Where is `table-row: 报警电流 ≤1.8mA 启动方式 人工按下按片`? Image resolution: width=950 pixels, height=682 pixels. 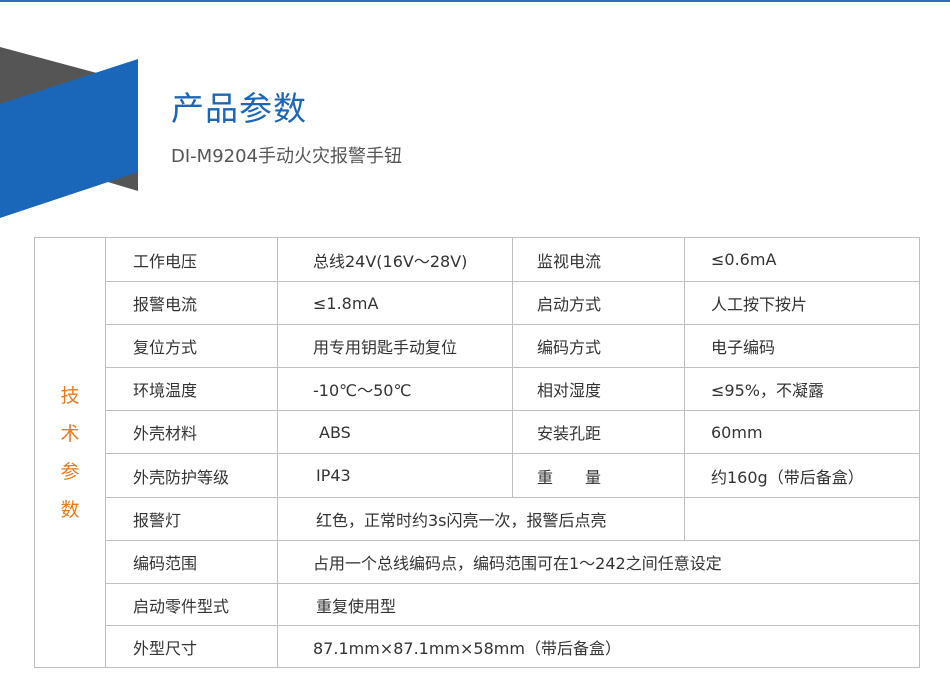 table-row: 报警电流 ≤1.8mA 启动方式 人工按下按片 is located at coordinates (477, 303).